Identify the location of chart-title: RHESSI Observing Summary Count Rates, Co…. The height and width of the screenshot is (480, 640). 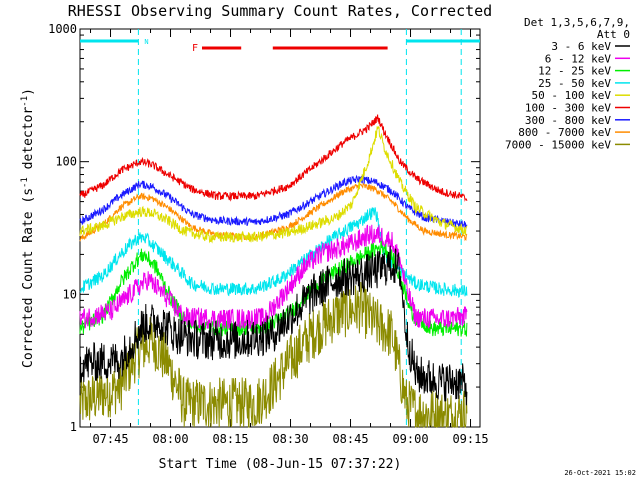
(280, 11).